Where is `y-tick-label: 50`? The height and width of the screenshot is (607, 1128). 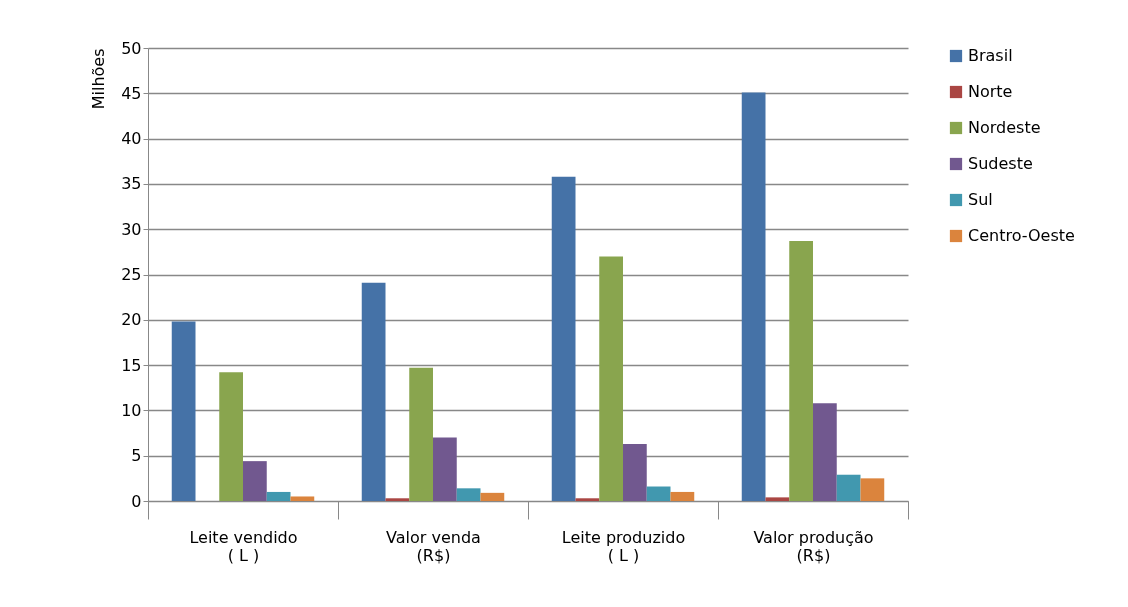
y-tick-label: 50 is located at coordinates (131, 48).